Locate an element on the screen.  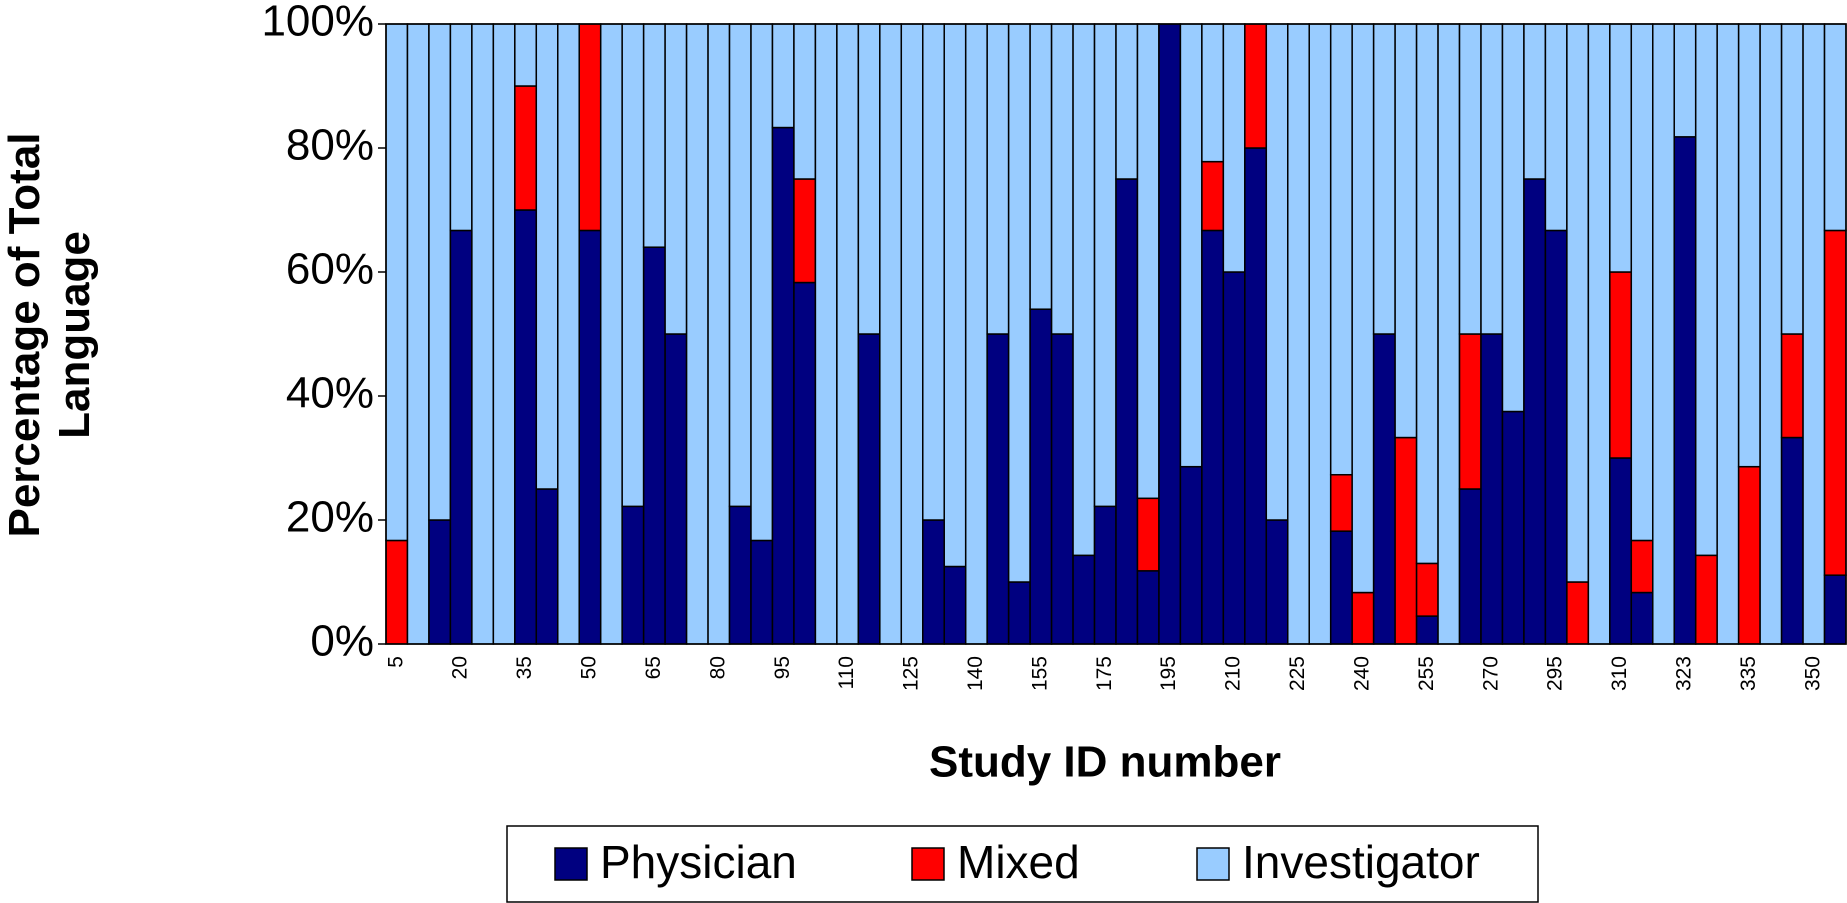
legend-box is located at coordinates (1022, 864).